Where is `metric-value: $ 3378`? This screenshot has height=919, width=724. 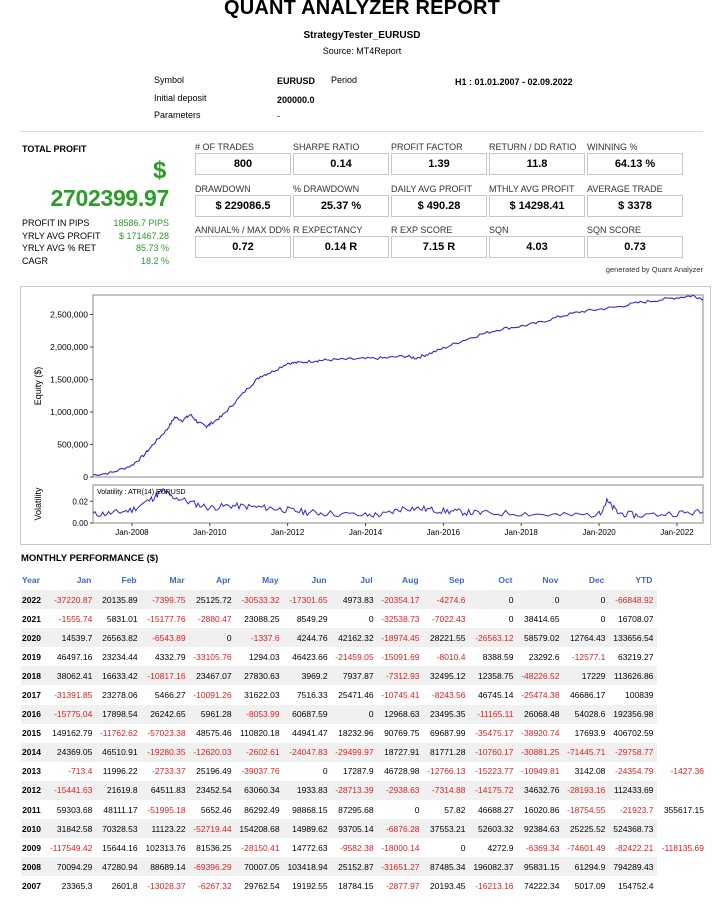 metric-value: $ 3378 is located at coordinates (635, 206).